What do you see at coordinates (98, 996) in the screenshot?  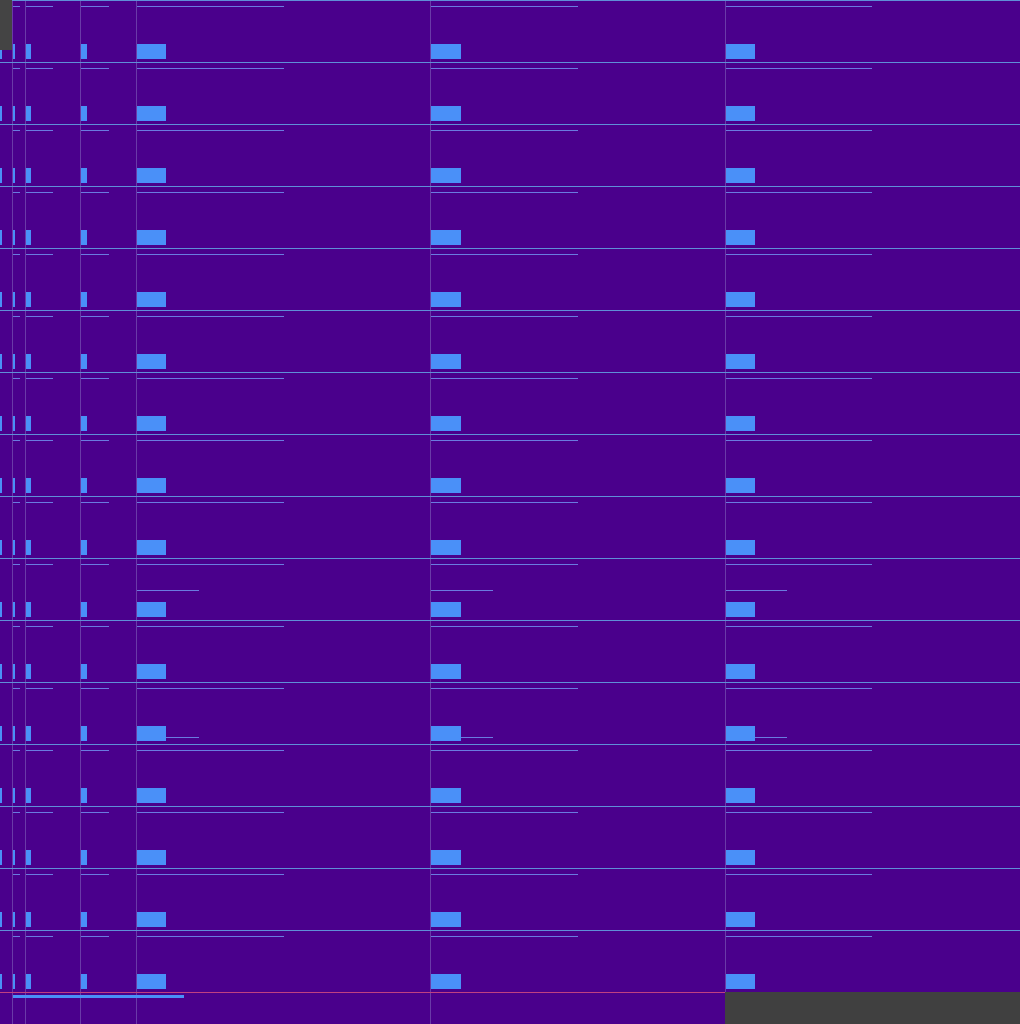 I see `scroll-bar` at bounding box center [98, 996].